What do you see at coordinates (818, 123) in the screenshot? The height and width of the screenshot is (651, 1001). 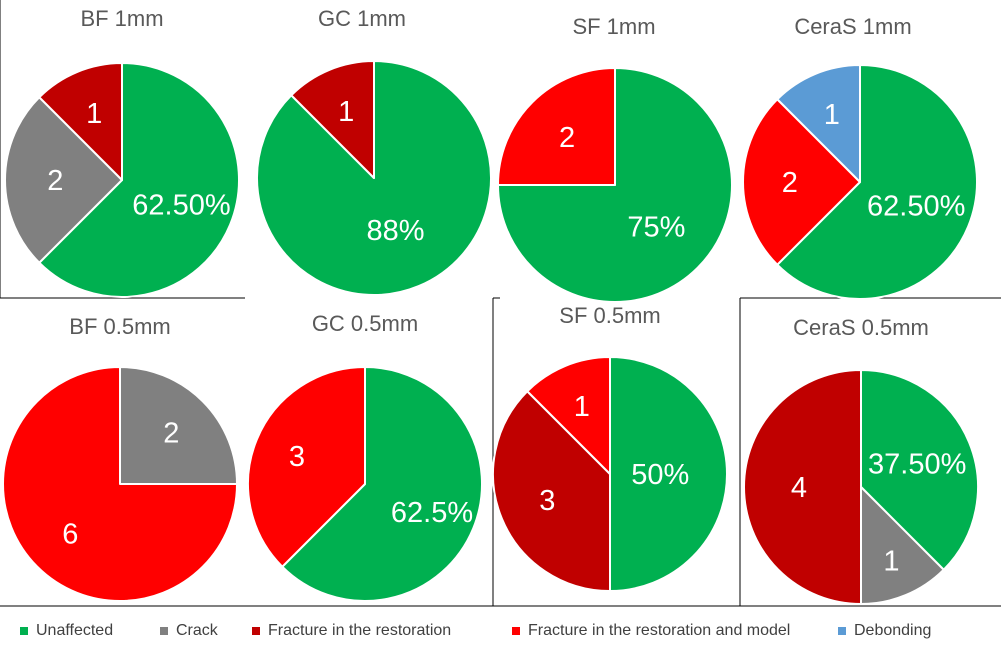 I see `pie-slice-debonding` at bounding box center [818, 123].